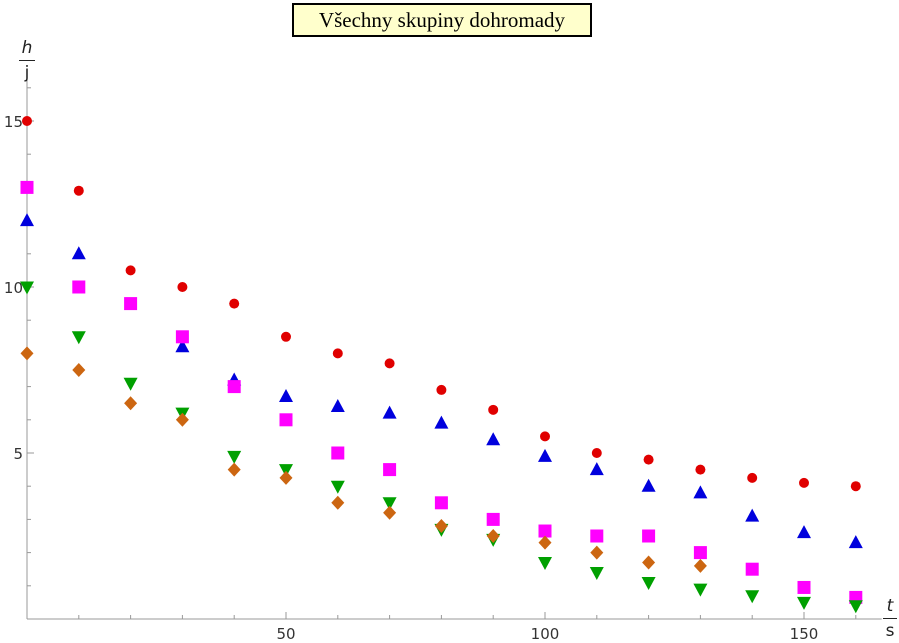 The width and height of the screenshot is (899, 643). What do you see at coordinates (27, 73) in the screenshot?
I see `y-axis-label-denominator: j` at bounding box center [27, 73].